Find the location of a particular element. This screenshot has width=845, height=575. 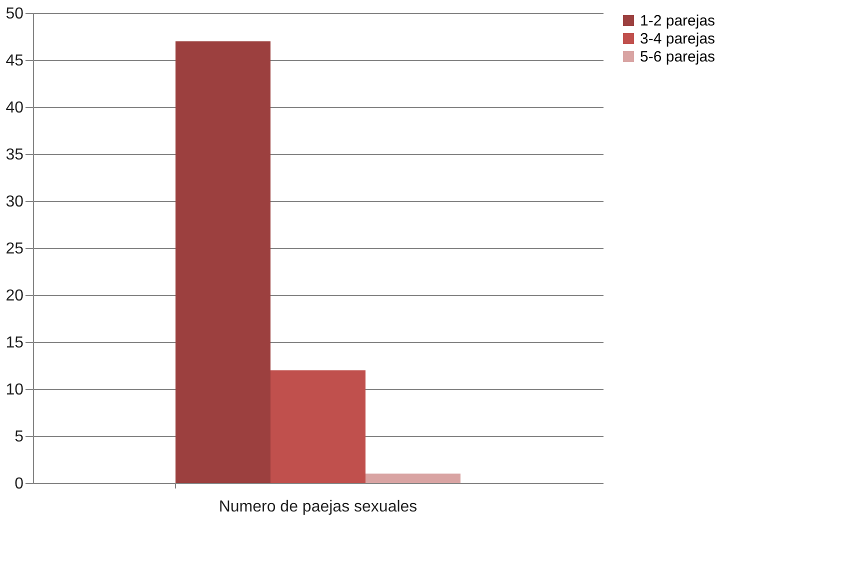

legend-label: 5-6 parejas is located at coordinates (678, 57).